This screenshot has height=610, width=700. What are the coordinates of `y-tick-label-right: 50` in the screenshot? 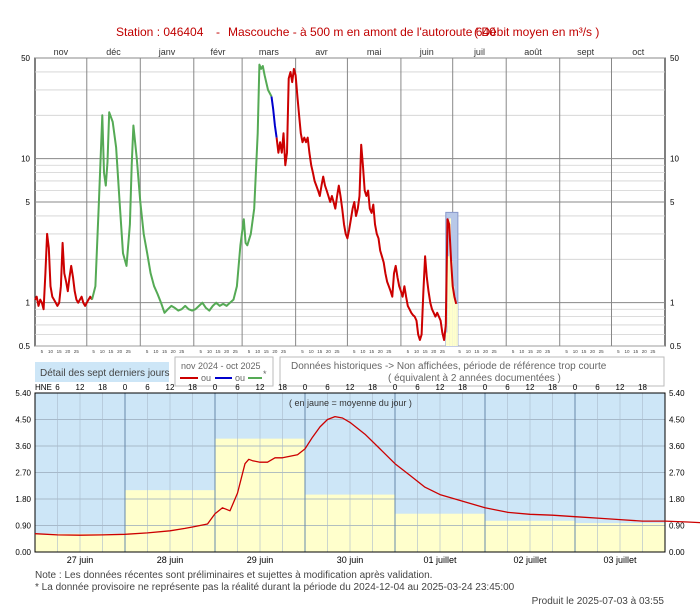 It's located at (674, 58).